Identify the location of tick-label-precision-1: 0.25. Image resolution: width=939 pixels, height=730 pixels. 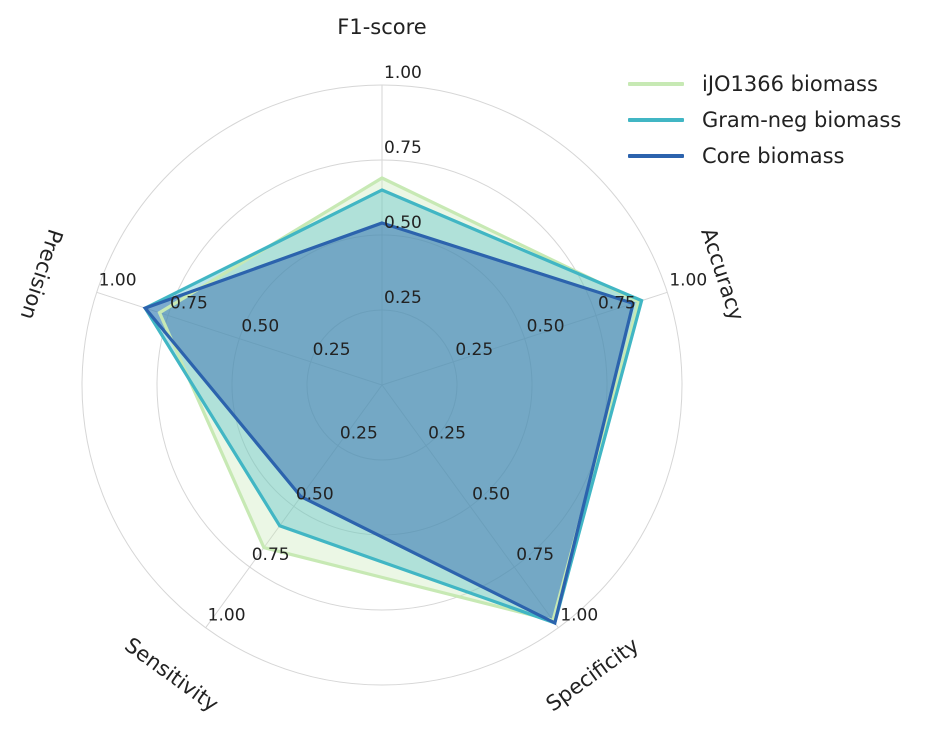
(332, 350).